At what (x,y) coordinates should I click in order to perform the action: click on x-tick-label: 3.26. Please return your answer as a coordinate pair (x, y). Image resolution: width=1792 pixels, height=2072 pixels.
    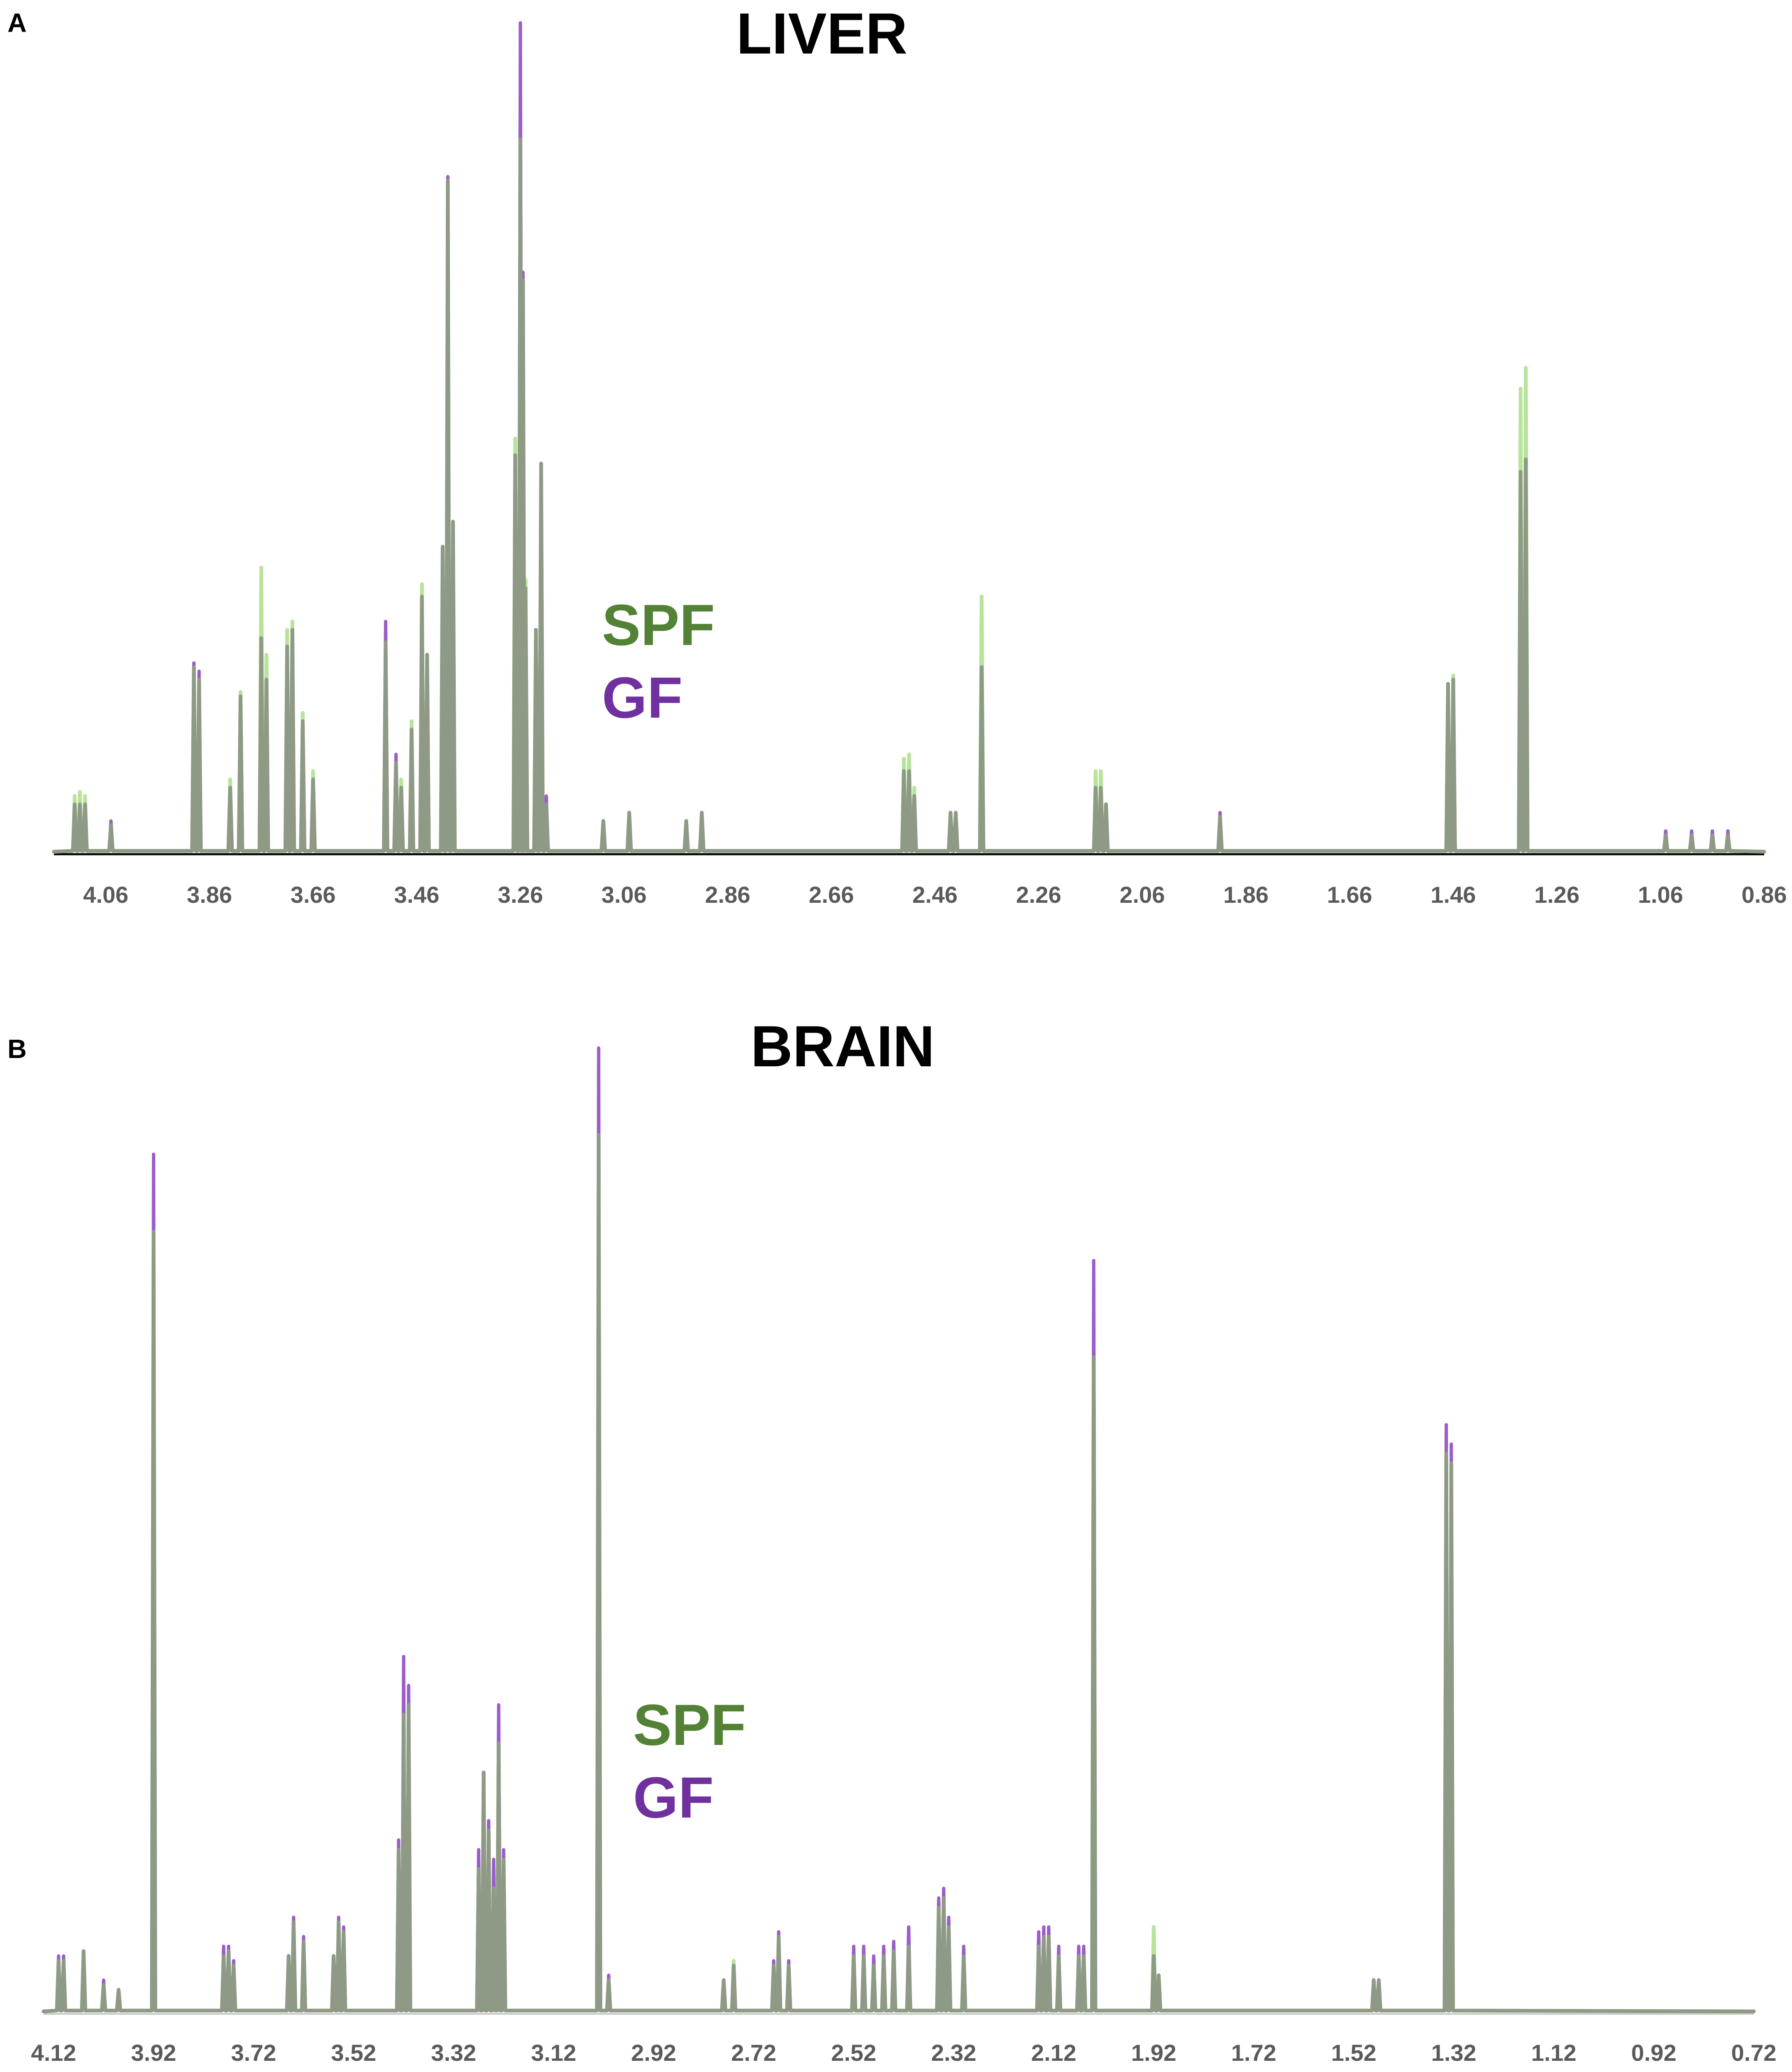
    Looking at the image, I should click on (520, 895).